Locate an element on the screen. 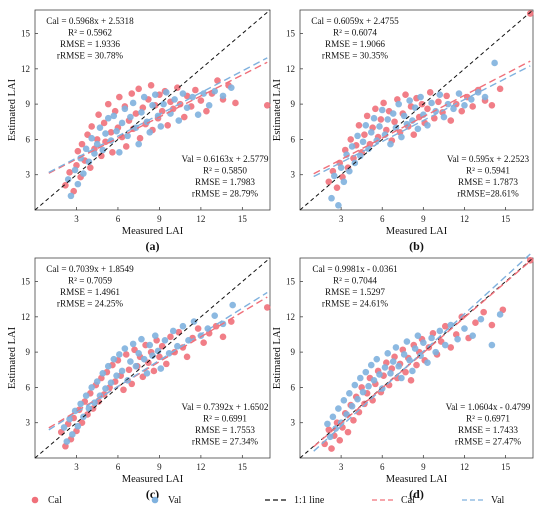 This screenshot has width=550, height=520. panel-c-x-tick-label: 12 is located at coordinates (200, 467).